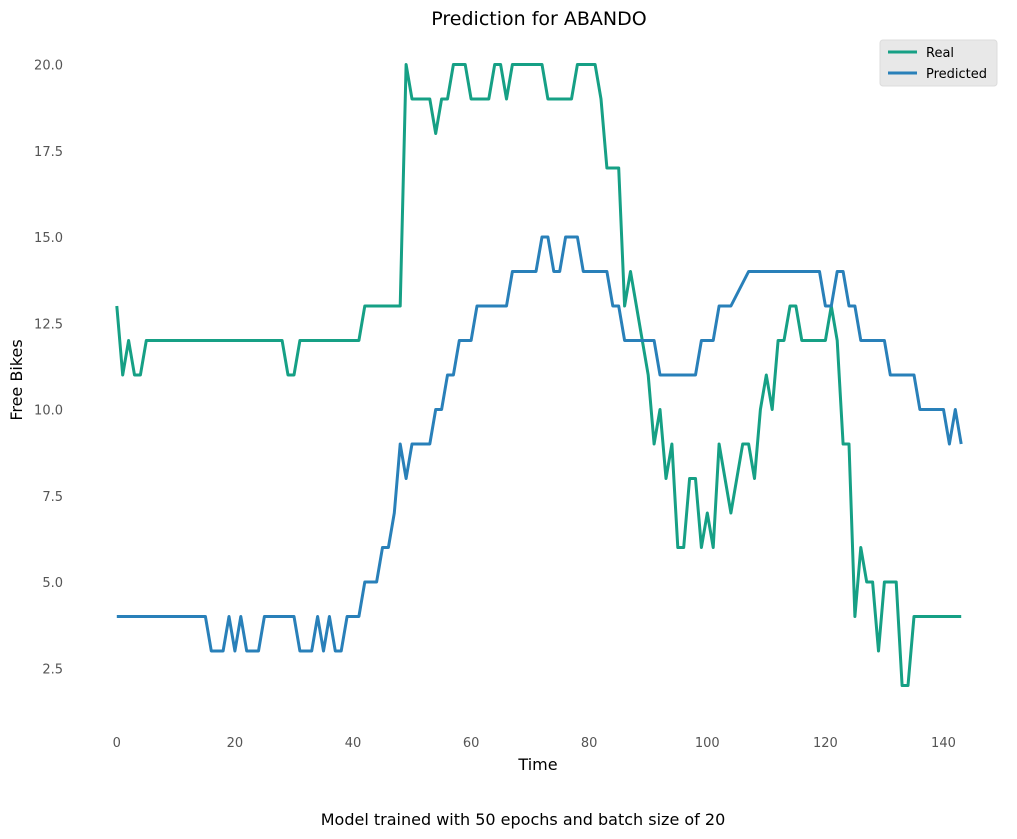 This screenshot has height=839, width=1017. I want to click on x-axis-label: Time, so click(537, 764).